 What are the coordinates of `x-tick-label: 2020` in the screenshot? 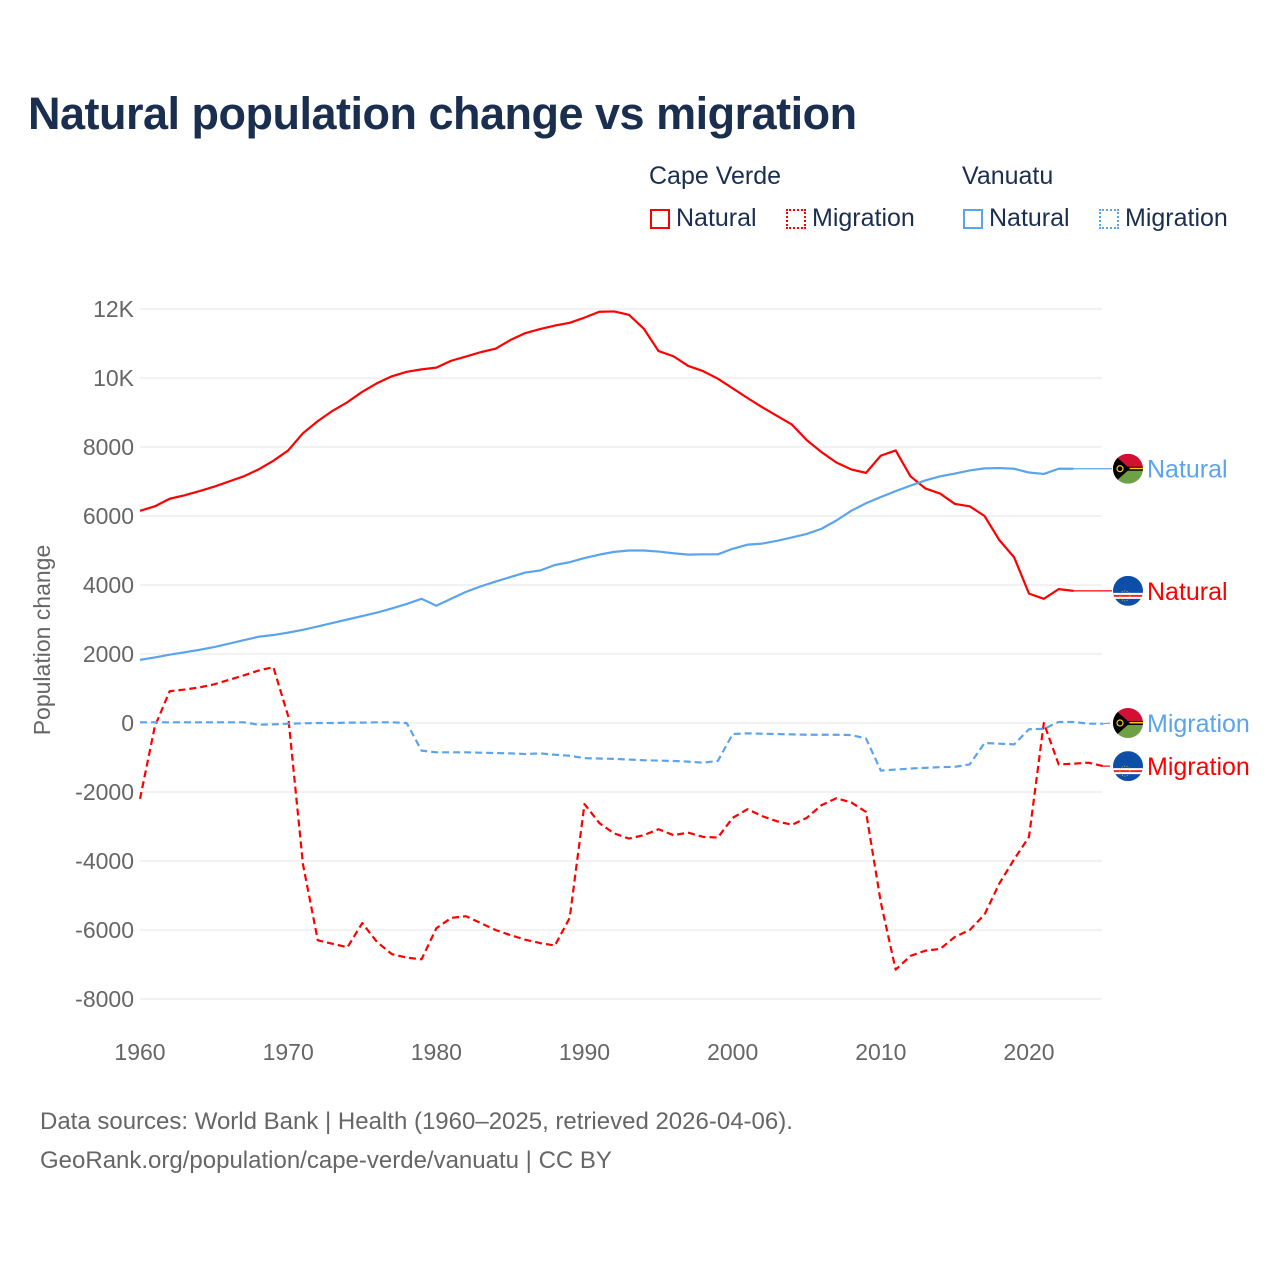 It's located at (1028, 1052).